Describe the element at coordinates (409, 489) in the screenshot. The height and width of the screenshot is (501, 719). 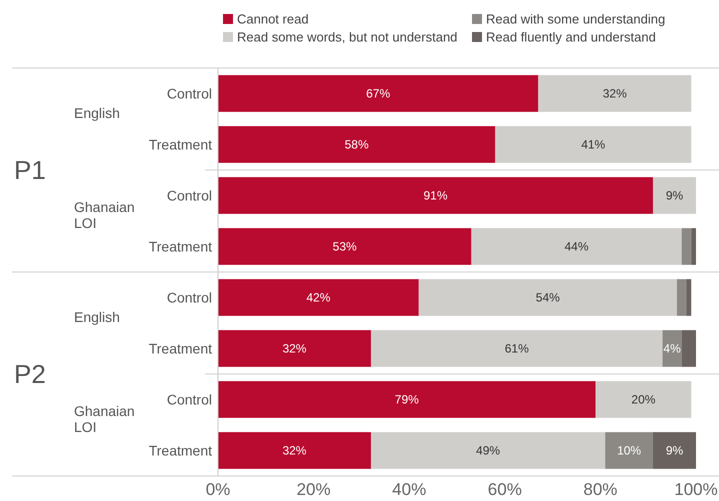
I see `x-tick-label: 40%` at that location.